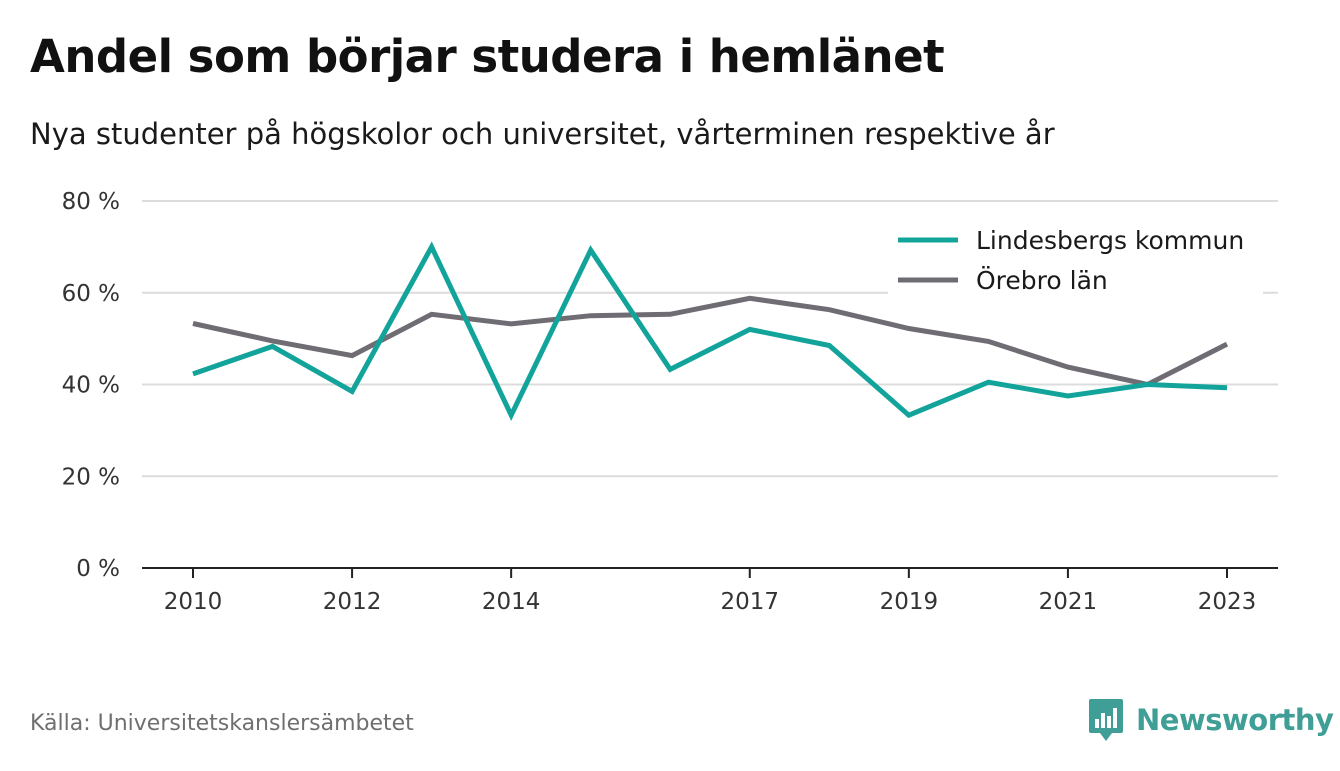 The image size is (1340, 771). I want to click on x-tick-label: 2014, so click(511, 602).